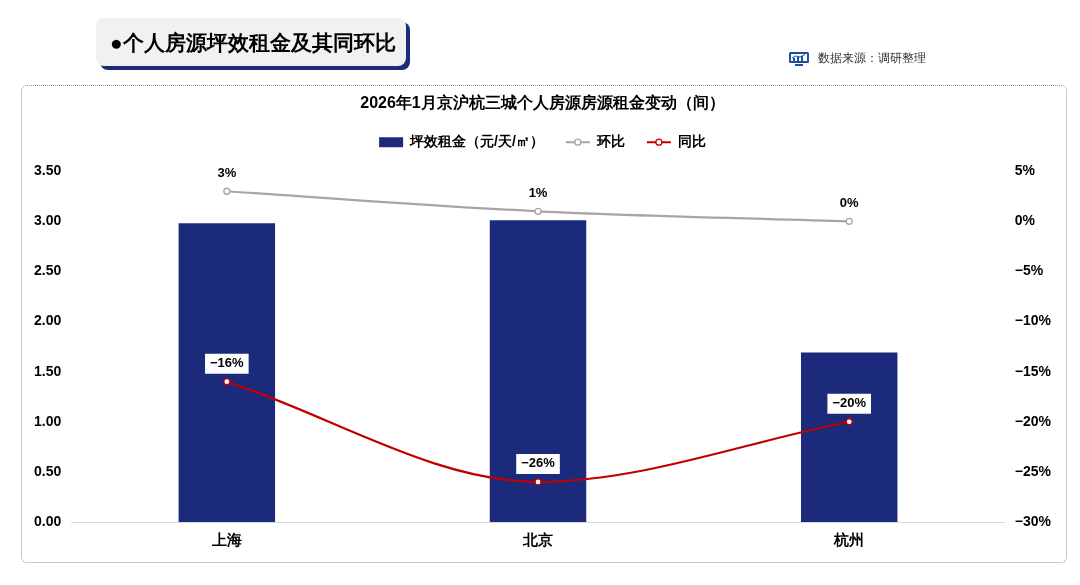 The height and width of the screenshot is (585, 1080). What do you see at coordinates (1033, 520) in the screenshot?
I see `y2-tick-label: −30%` at bounding box center [1033, 520].